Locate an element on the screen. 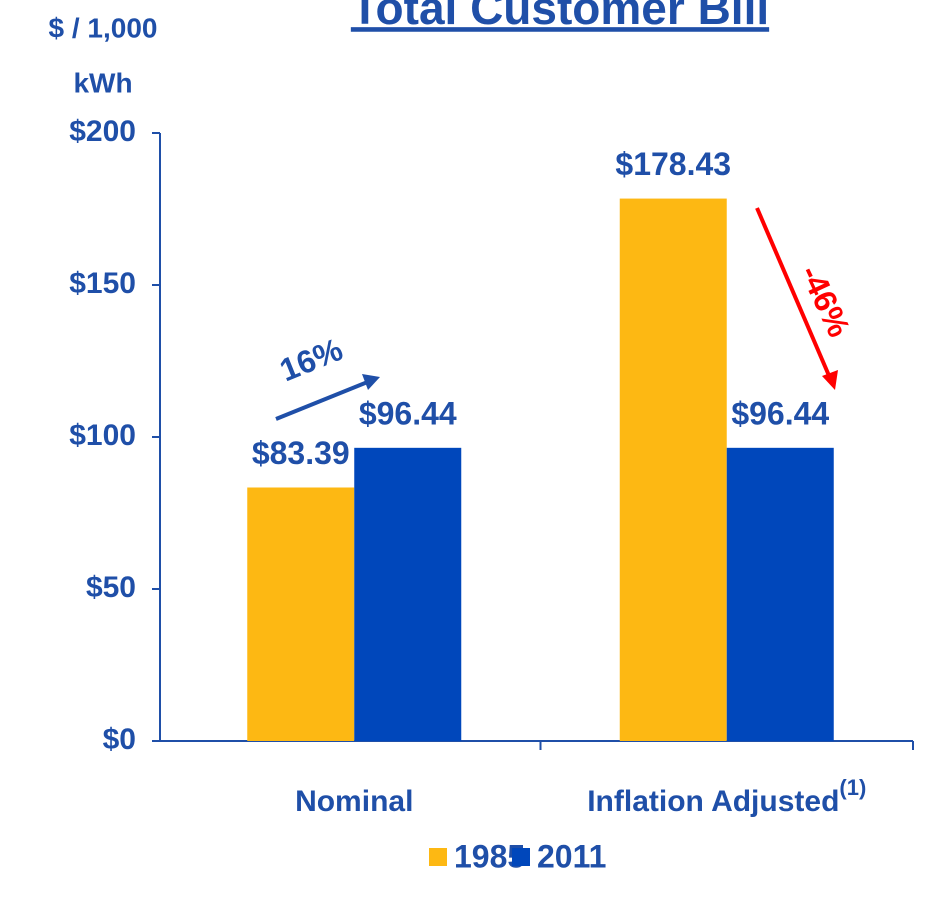 This screenshot has width=943, height=907. y-axis-label: $ / 1,000 is located at coordinates (103, 27).